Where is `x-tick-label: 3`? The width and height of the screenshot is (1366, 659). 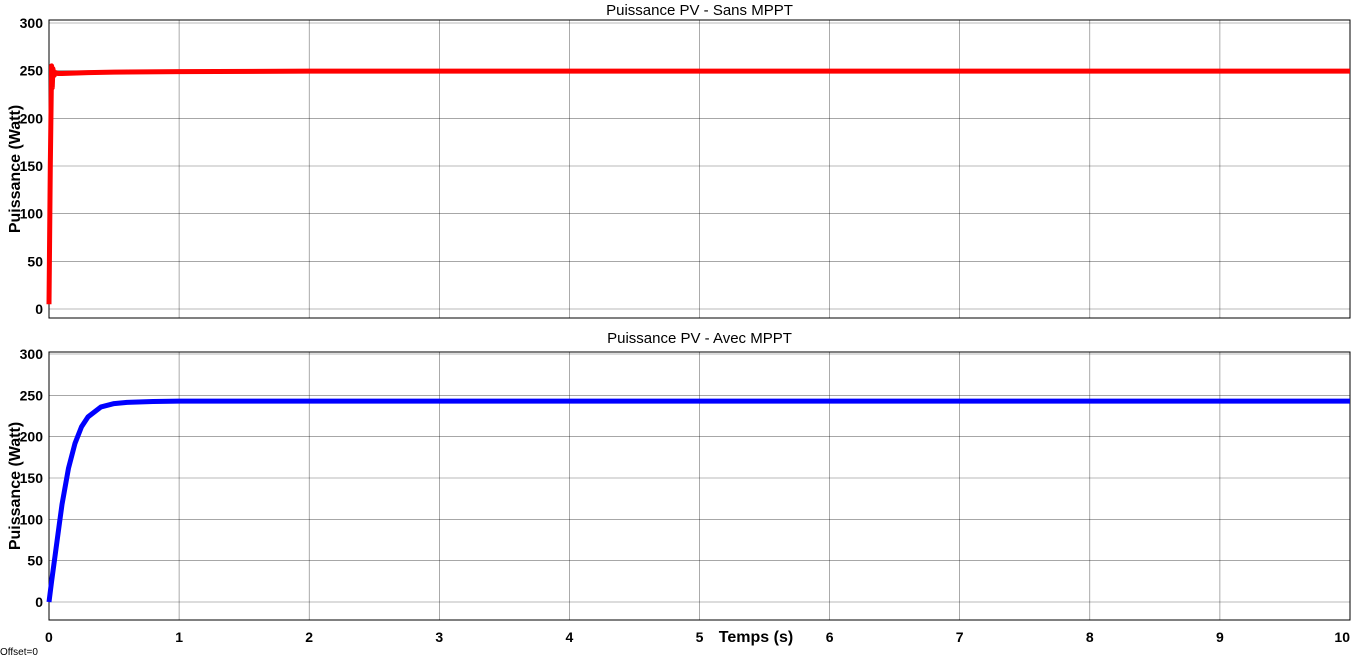
x-tick-label: 3 is located at coordinates (439, 637).